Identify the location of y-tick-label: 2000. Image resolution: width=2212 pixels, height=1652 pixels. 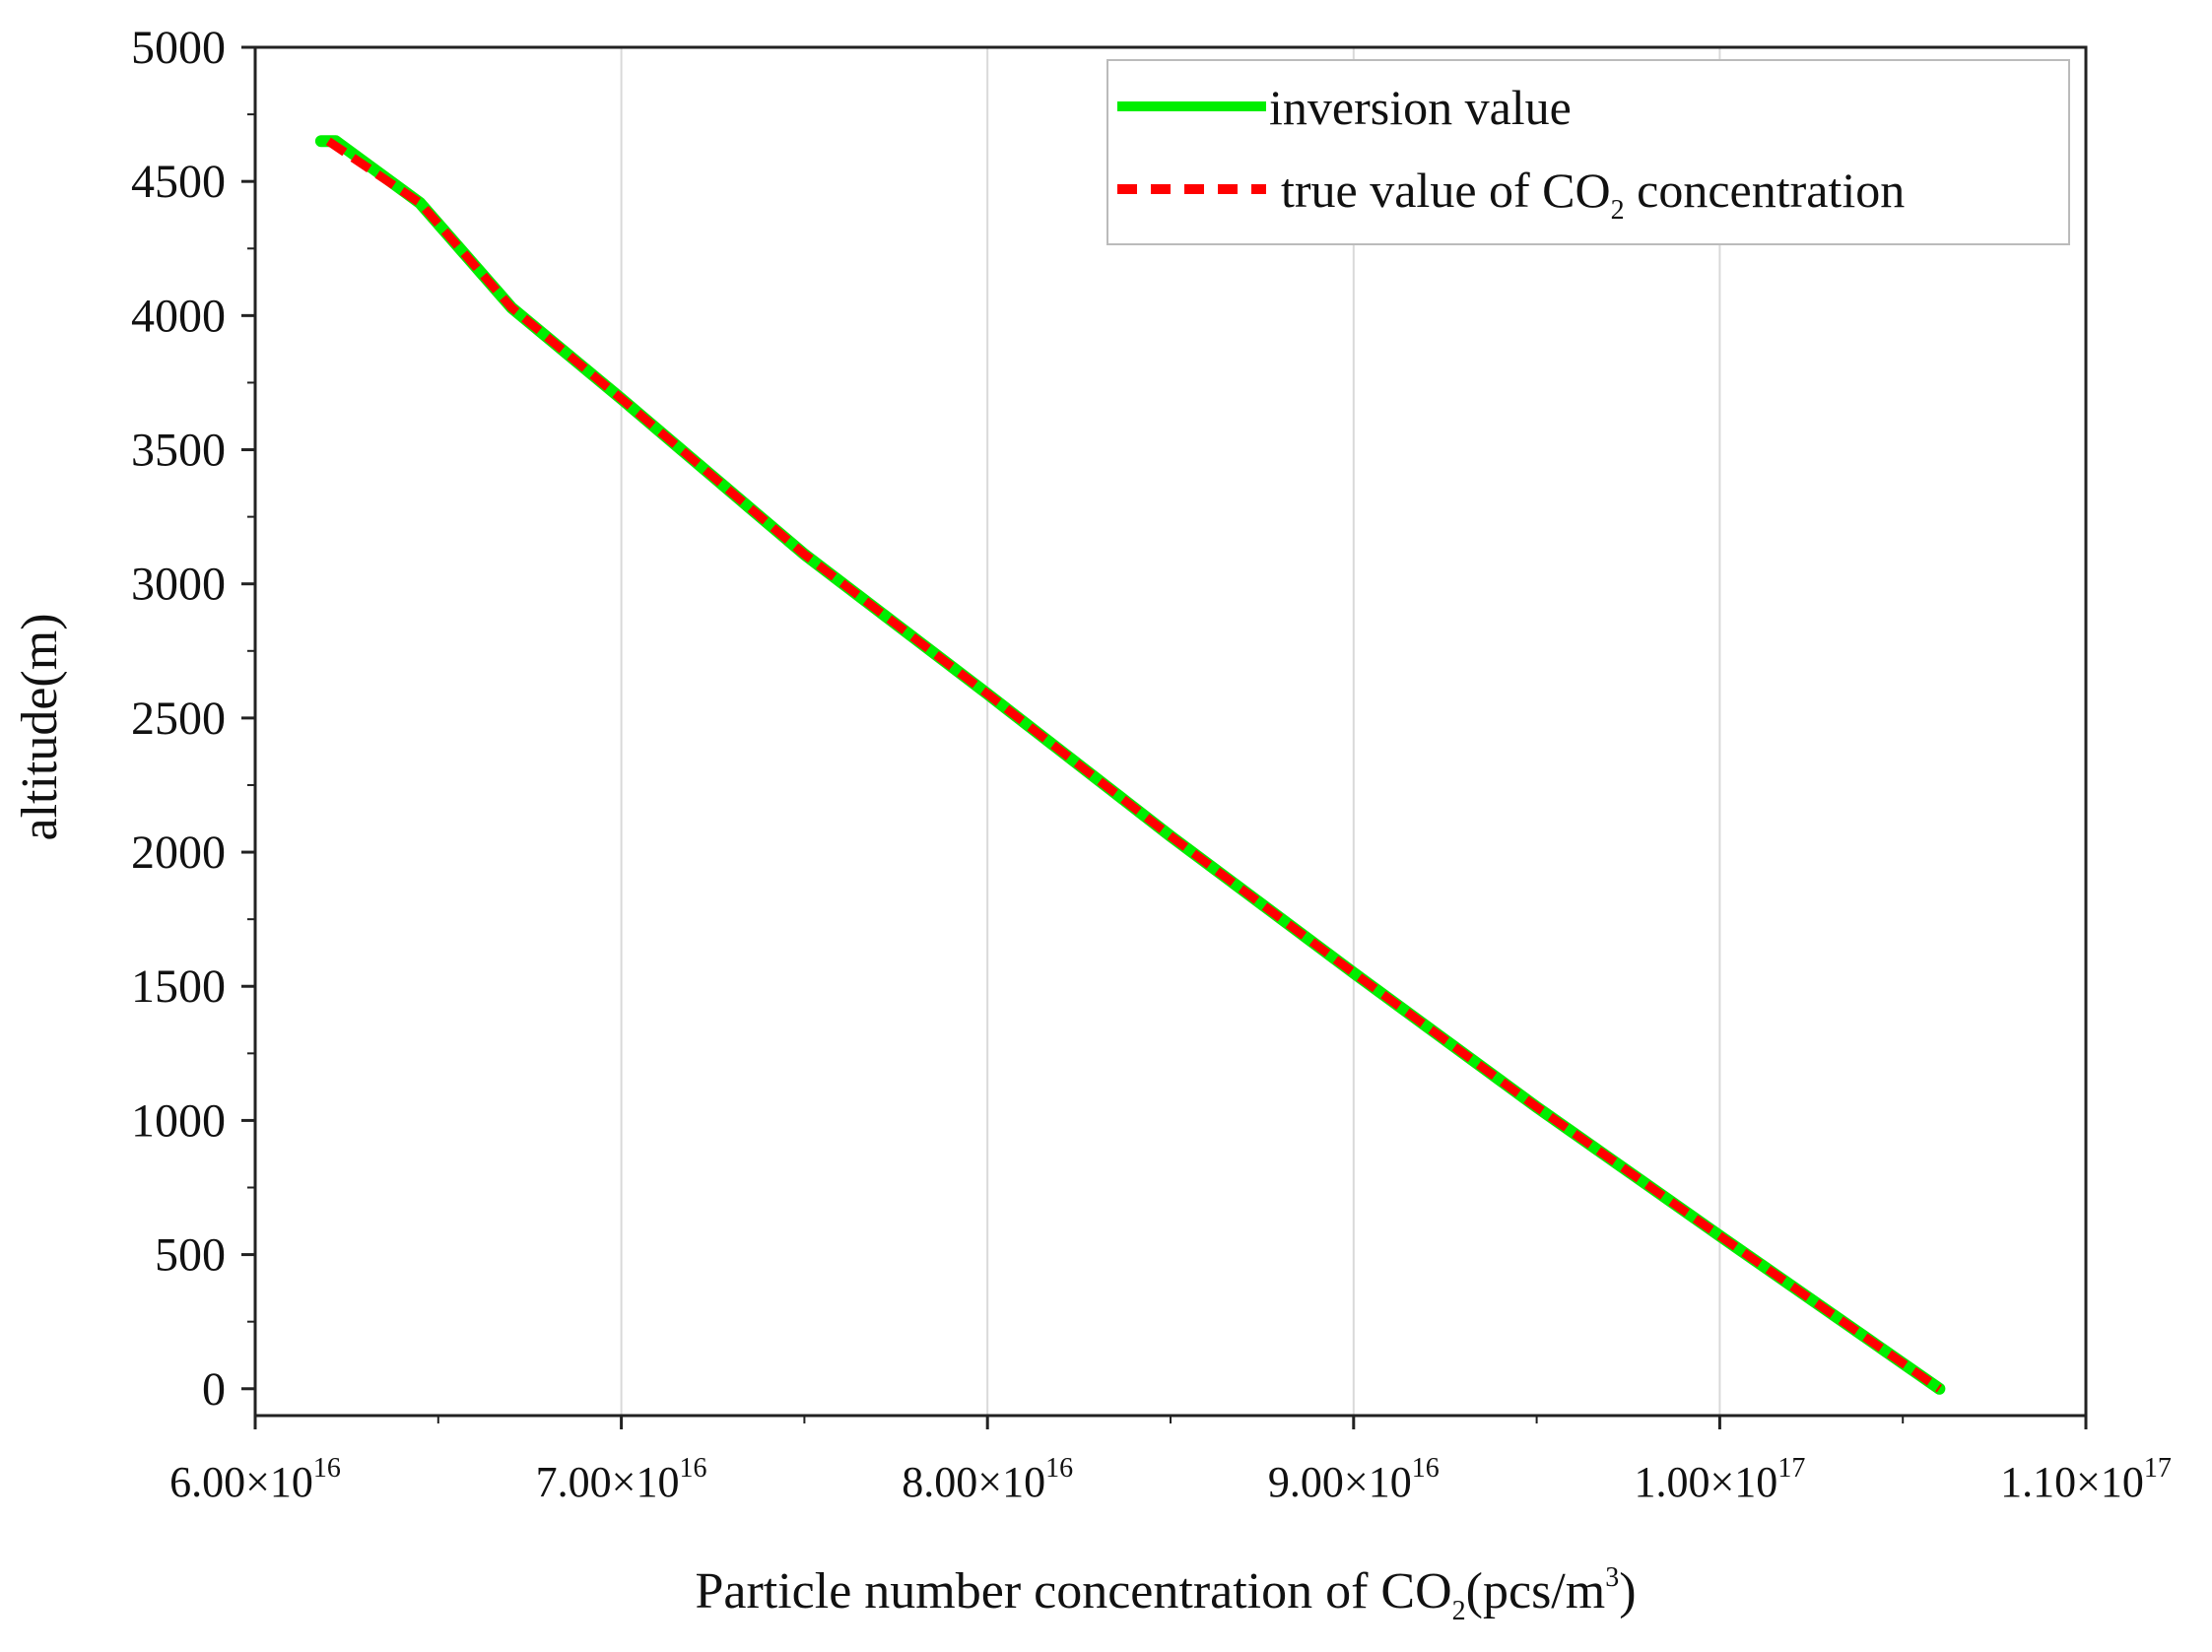
(178, 852).